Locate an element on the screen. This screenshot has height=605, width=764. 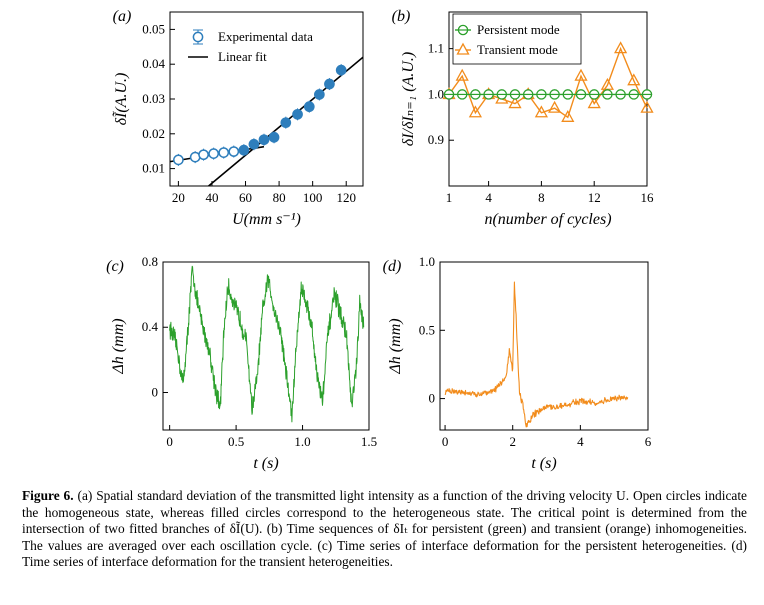
legend-marker-circle is located at coordinates (198, 37).